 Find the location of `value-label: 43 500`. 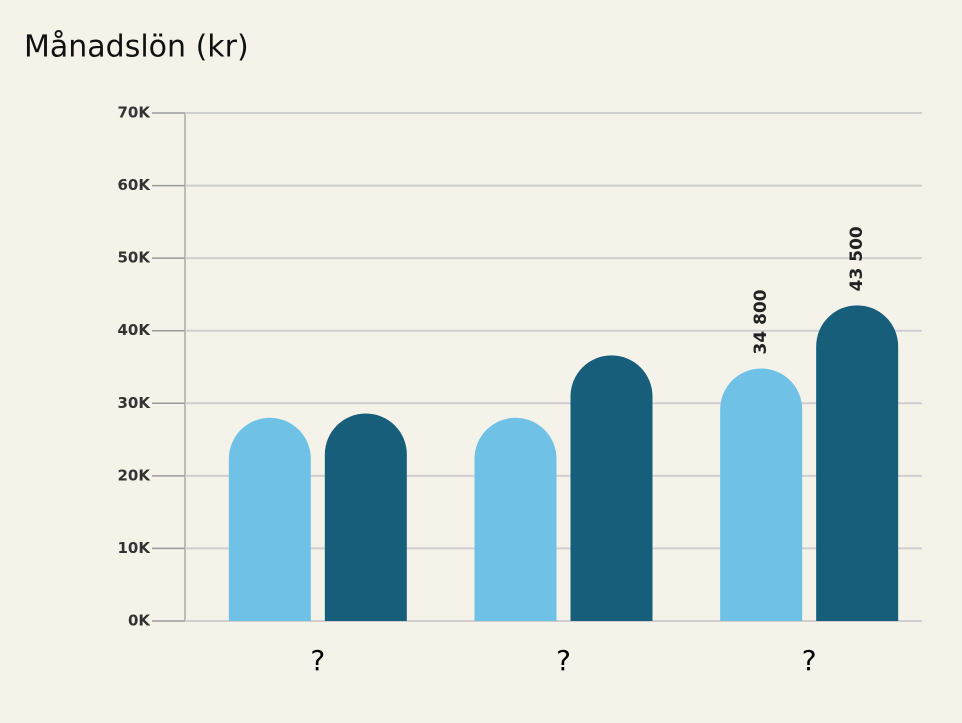

value-label: 43 500 is located at coordinates (857, 258).